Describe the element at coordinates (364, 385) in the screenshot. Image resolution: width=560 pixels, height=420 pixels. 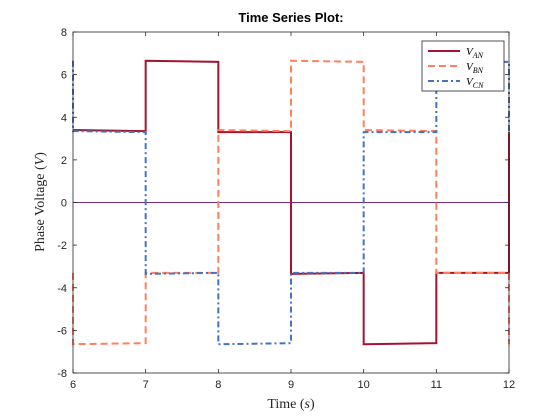
I see `x-tick-label: 10` at that location.